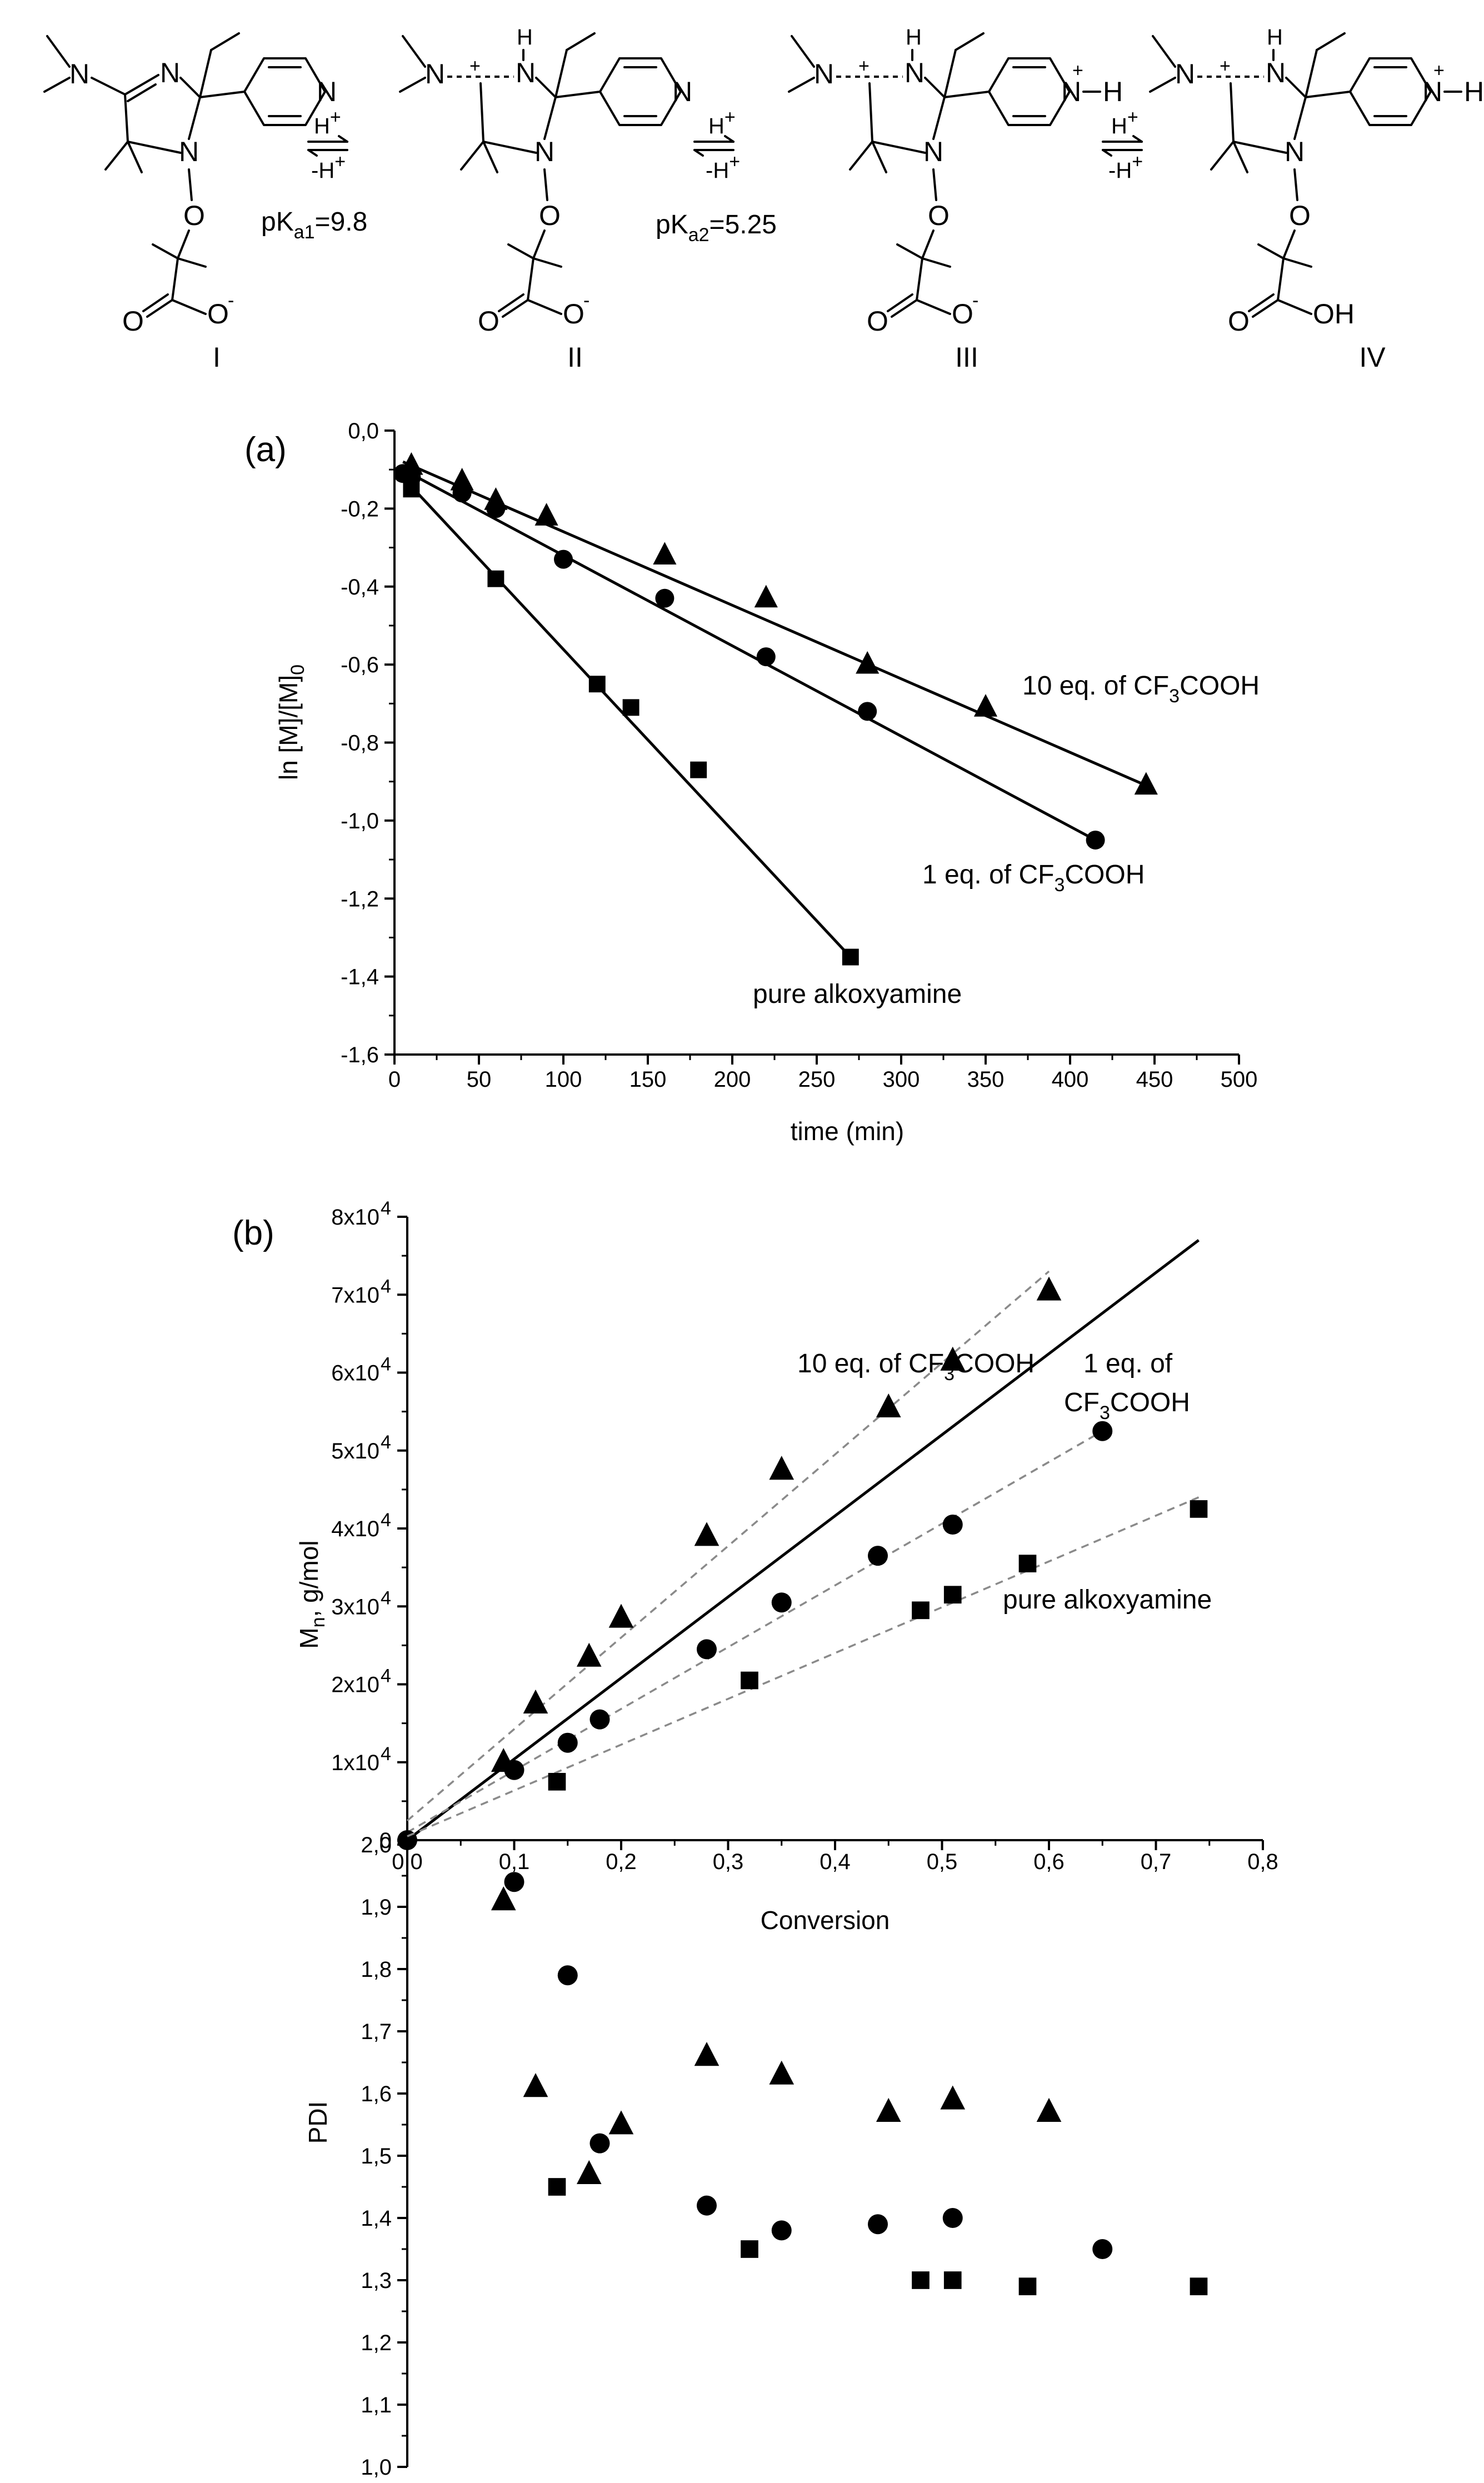 This screenshot has width=1484, height=2483. What do you see at coordinates (376, 1845) in the screenshot?
I see `y-tick-label: 2,0` at bounding box center [376, 1845].